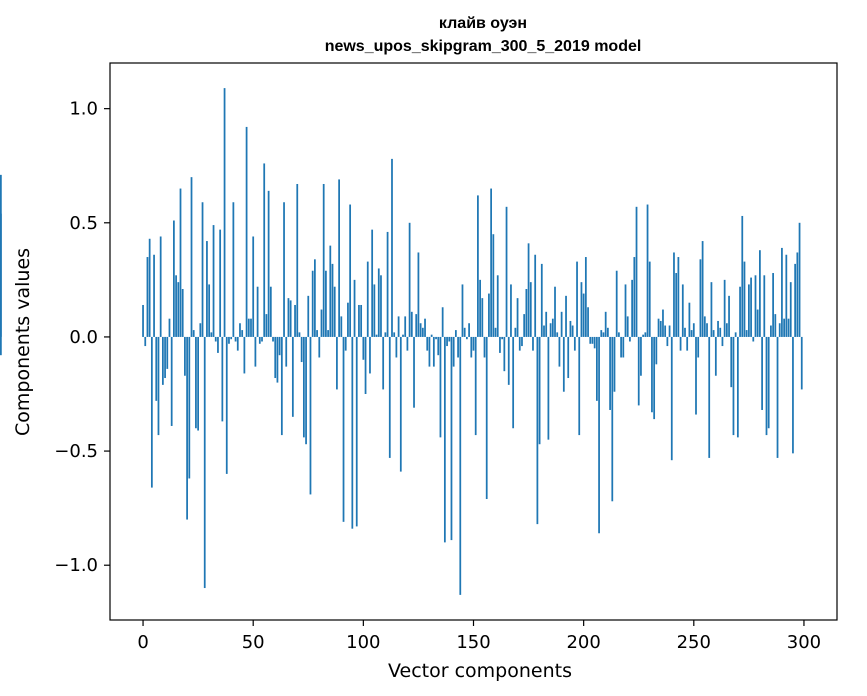 The image size is (867, 696). Describe the element at coordinates (1, 346) in the screenshot. I see `bar-component-undefined` at that location.